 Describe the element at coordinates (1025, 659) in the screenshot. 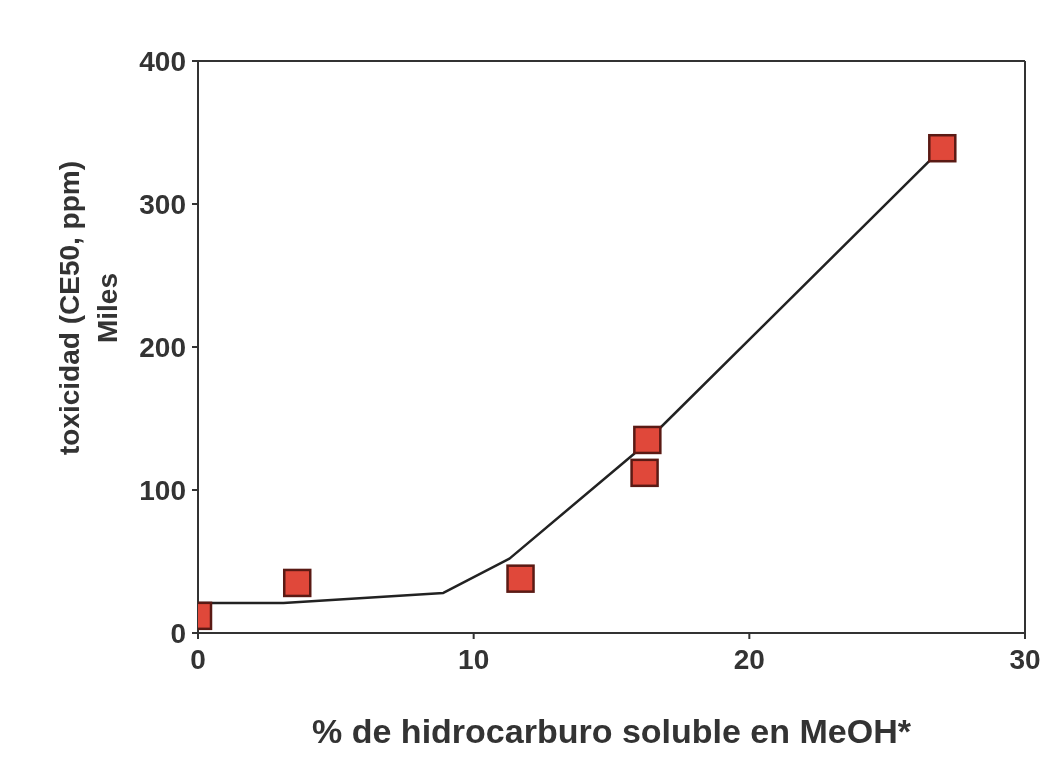

I see `x-tick-label: 30` at that location.